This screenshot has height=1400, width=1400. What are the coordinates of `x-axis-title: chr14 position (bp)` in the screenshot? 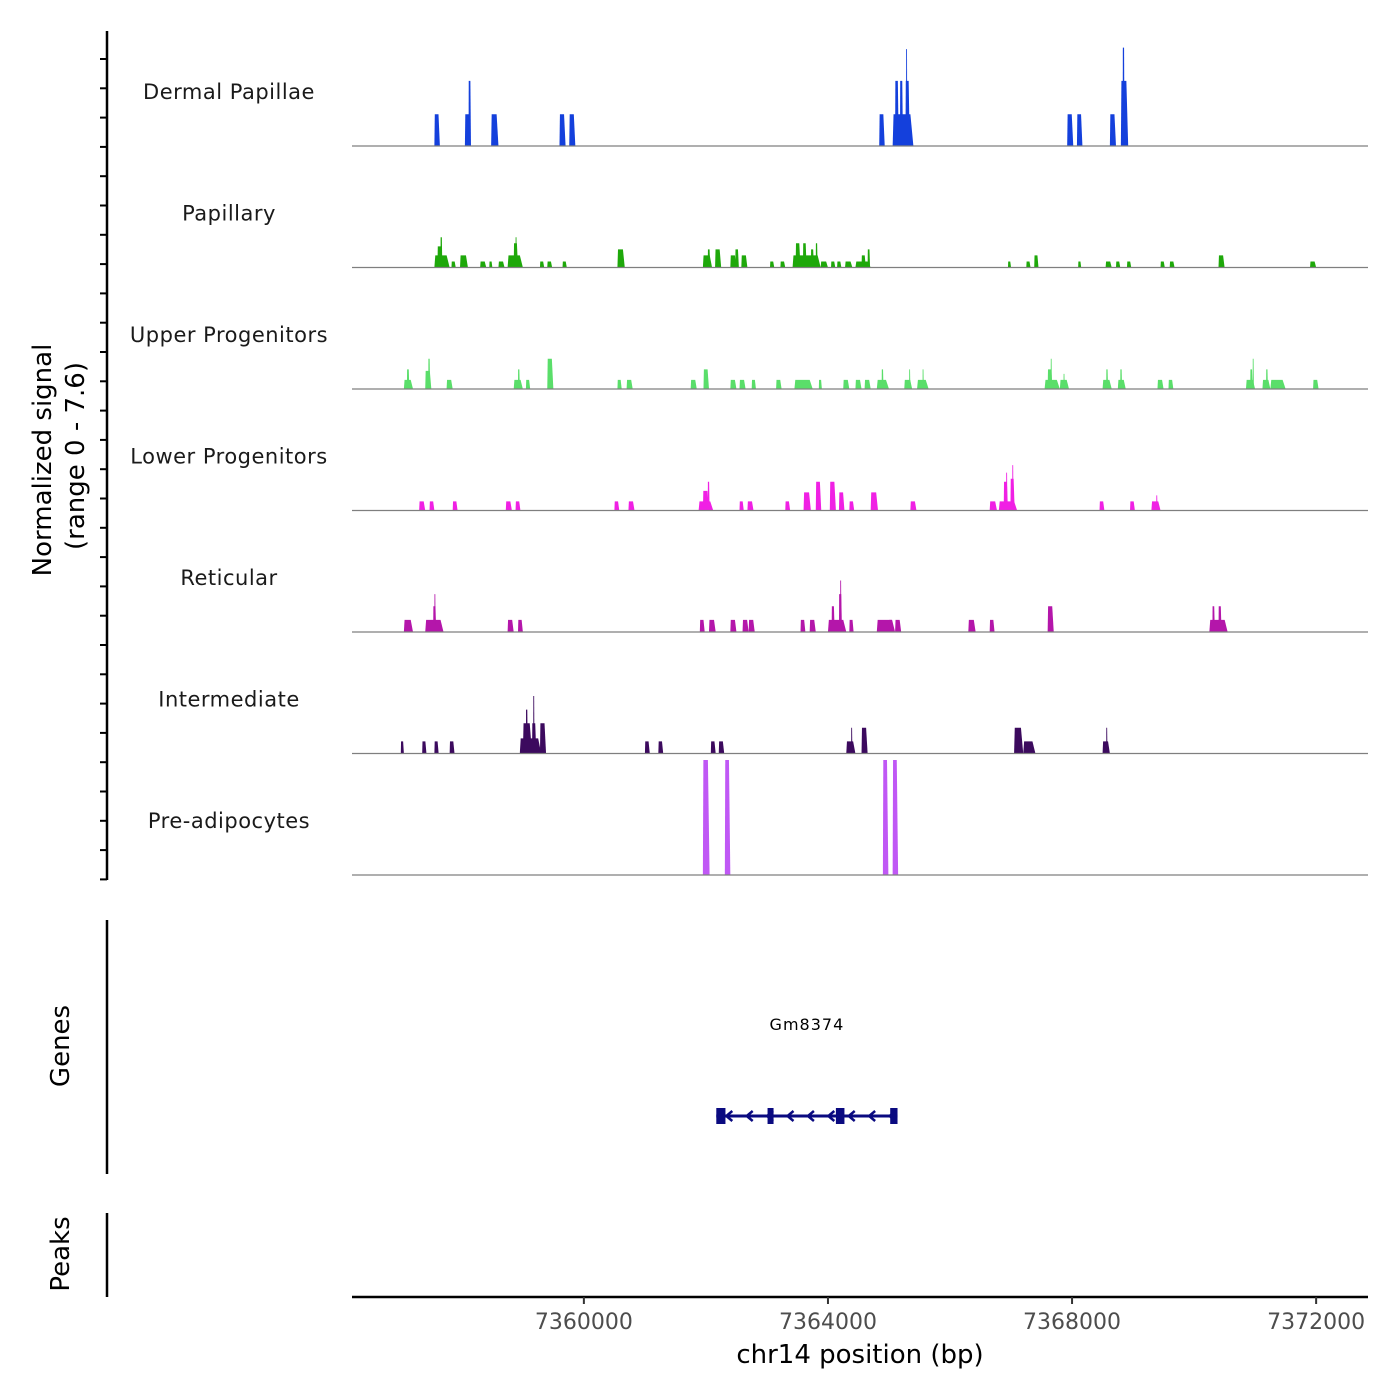 It's located at (859, 1355).